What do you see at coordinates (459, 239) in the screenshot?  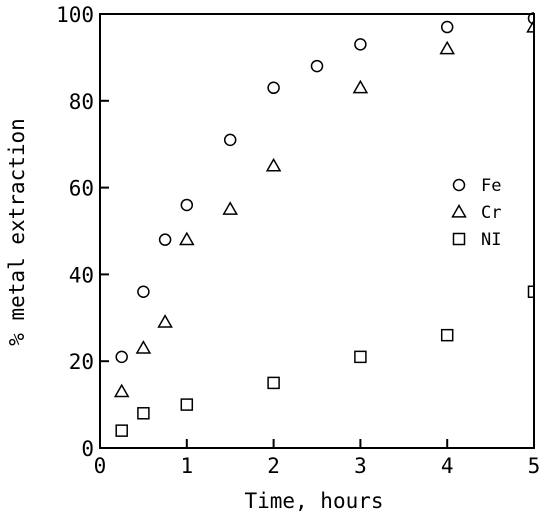 I see `legend-marker-ni` at bounding box center [459, 239].